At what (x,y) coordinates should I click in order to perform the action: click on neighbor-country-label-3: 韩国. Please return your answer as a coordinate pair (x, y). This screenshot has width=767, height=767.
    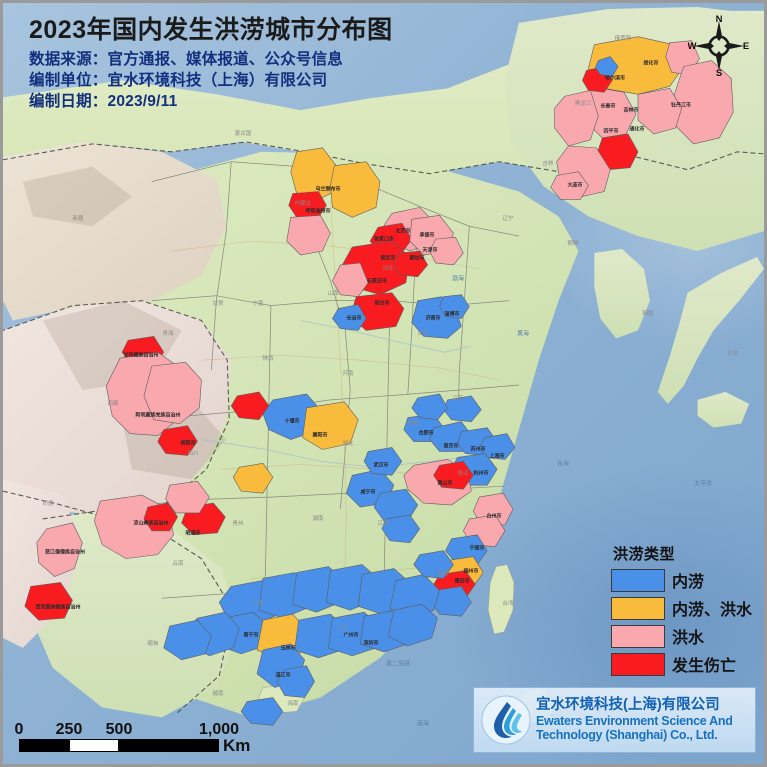
    Looking at the image, I should click on (648, 314).